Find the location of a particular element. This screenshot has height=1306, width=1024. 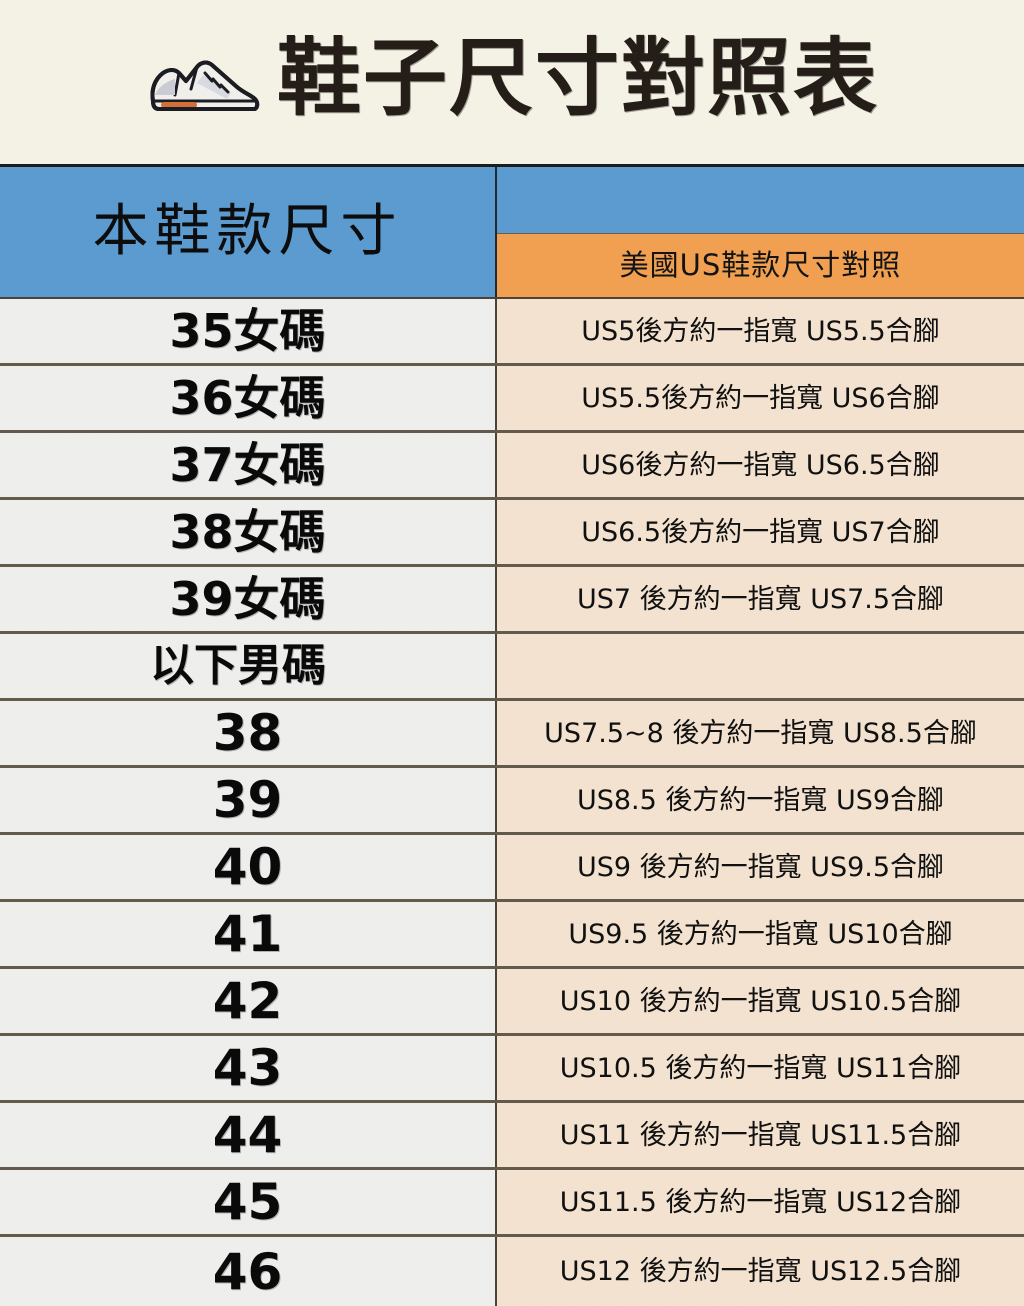

us-size-value: US7 後方約一指寬 US7.5合腳 is located at coordinates (760, 599).